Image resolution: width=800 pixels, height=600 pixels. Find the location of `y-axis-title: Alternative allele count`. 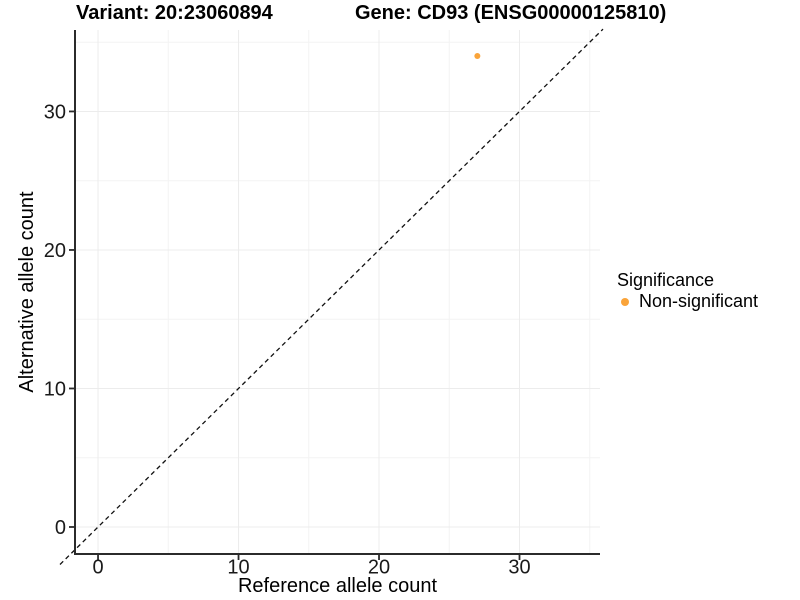

y-axis-title: Alternative allele count is located at coordinates (27, 292).